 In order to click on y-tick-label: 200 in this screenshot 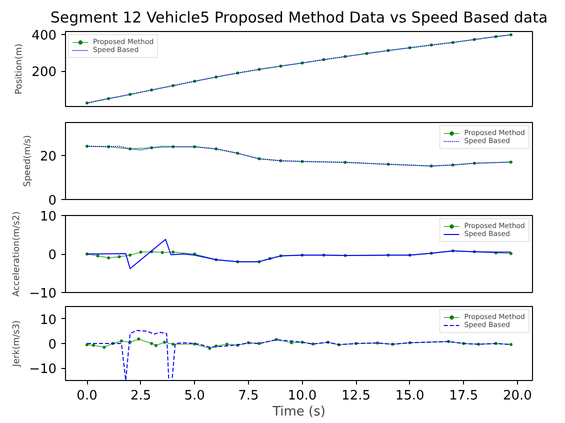, I will do `click(44, 72)`.